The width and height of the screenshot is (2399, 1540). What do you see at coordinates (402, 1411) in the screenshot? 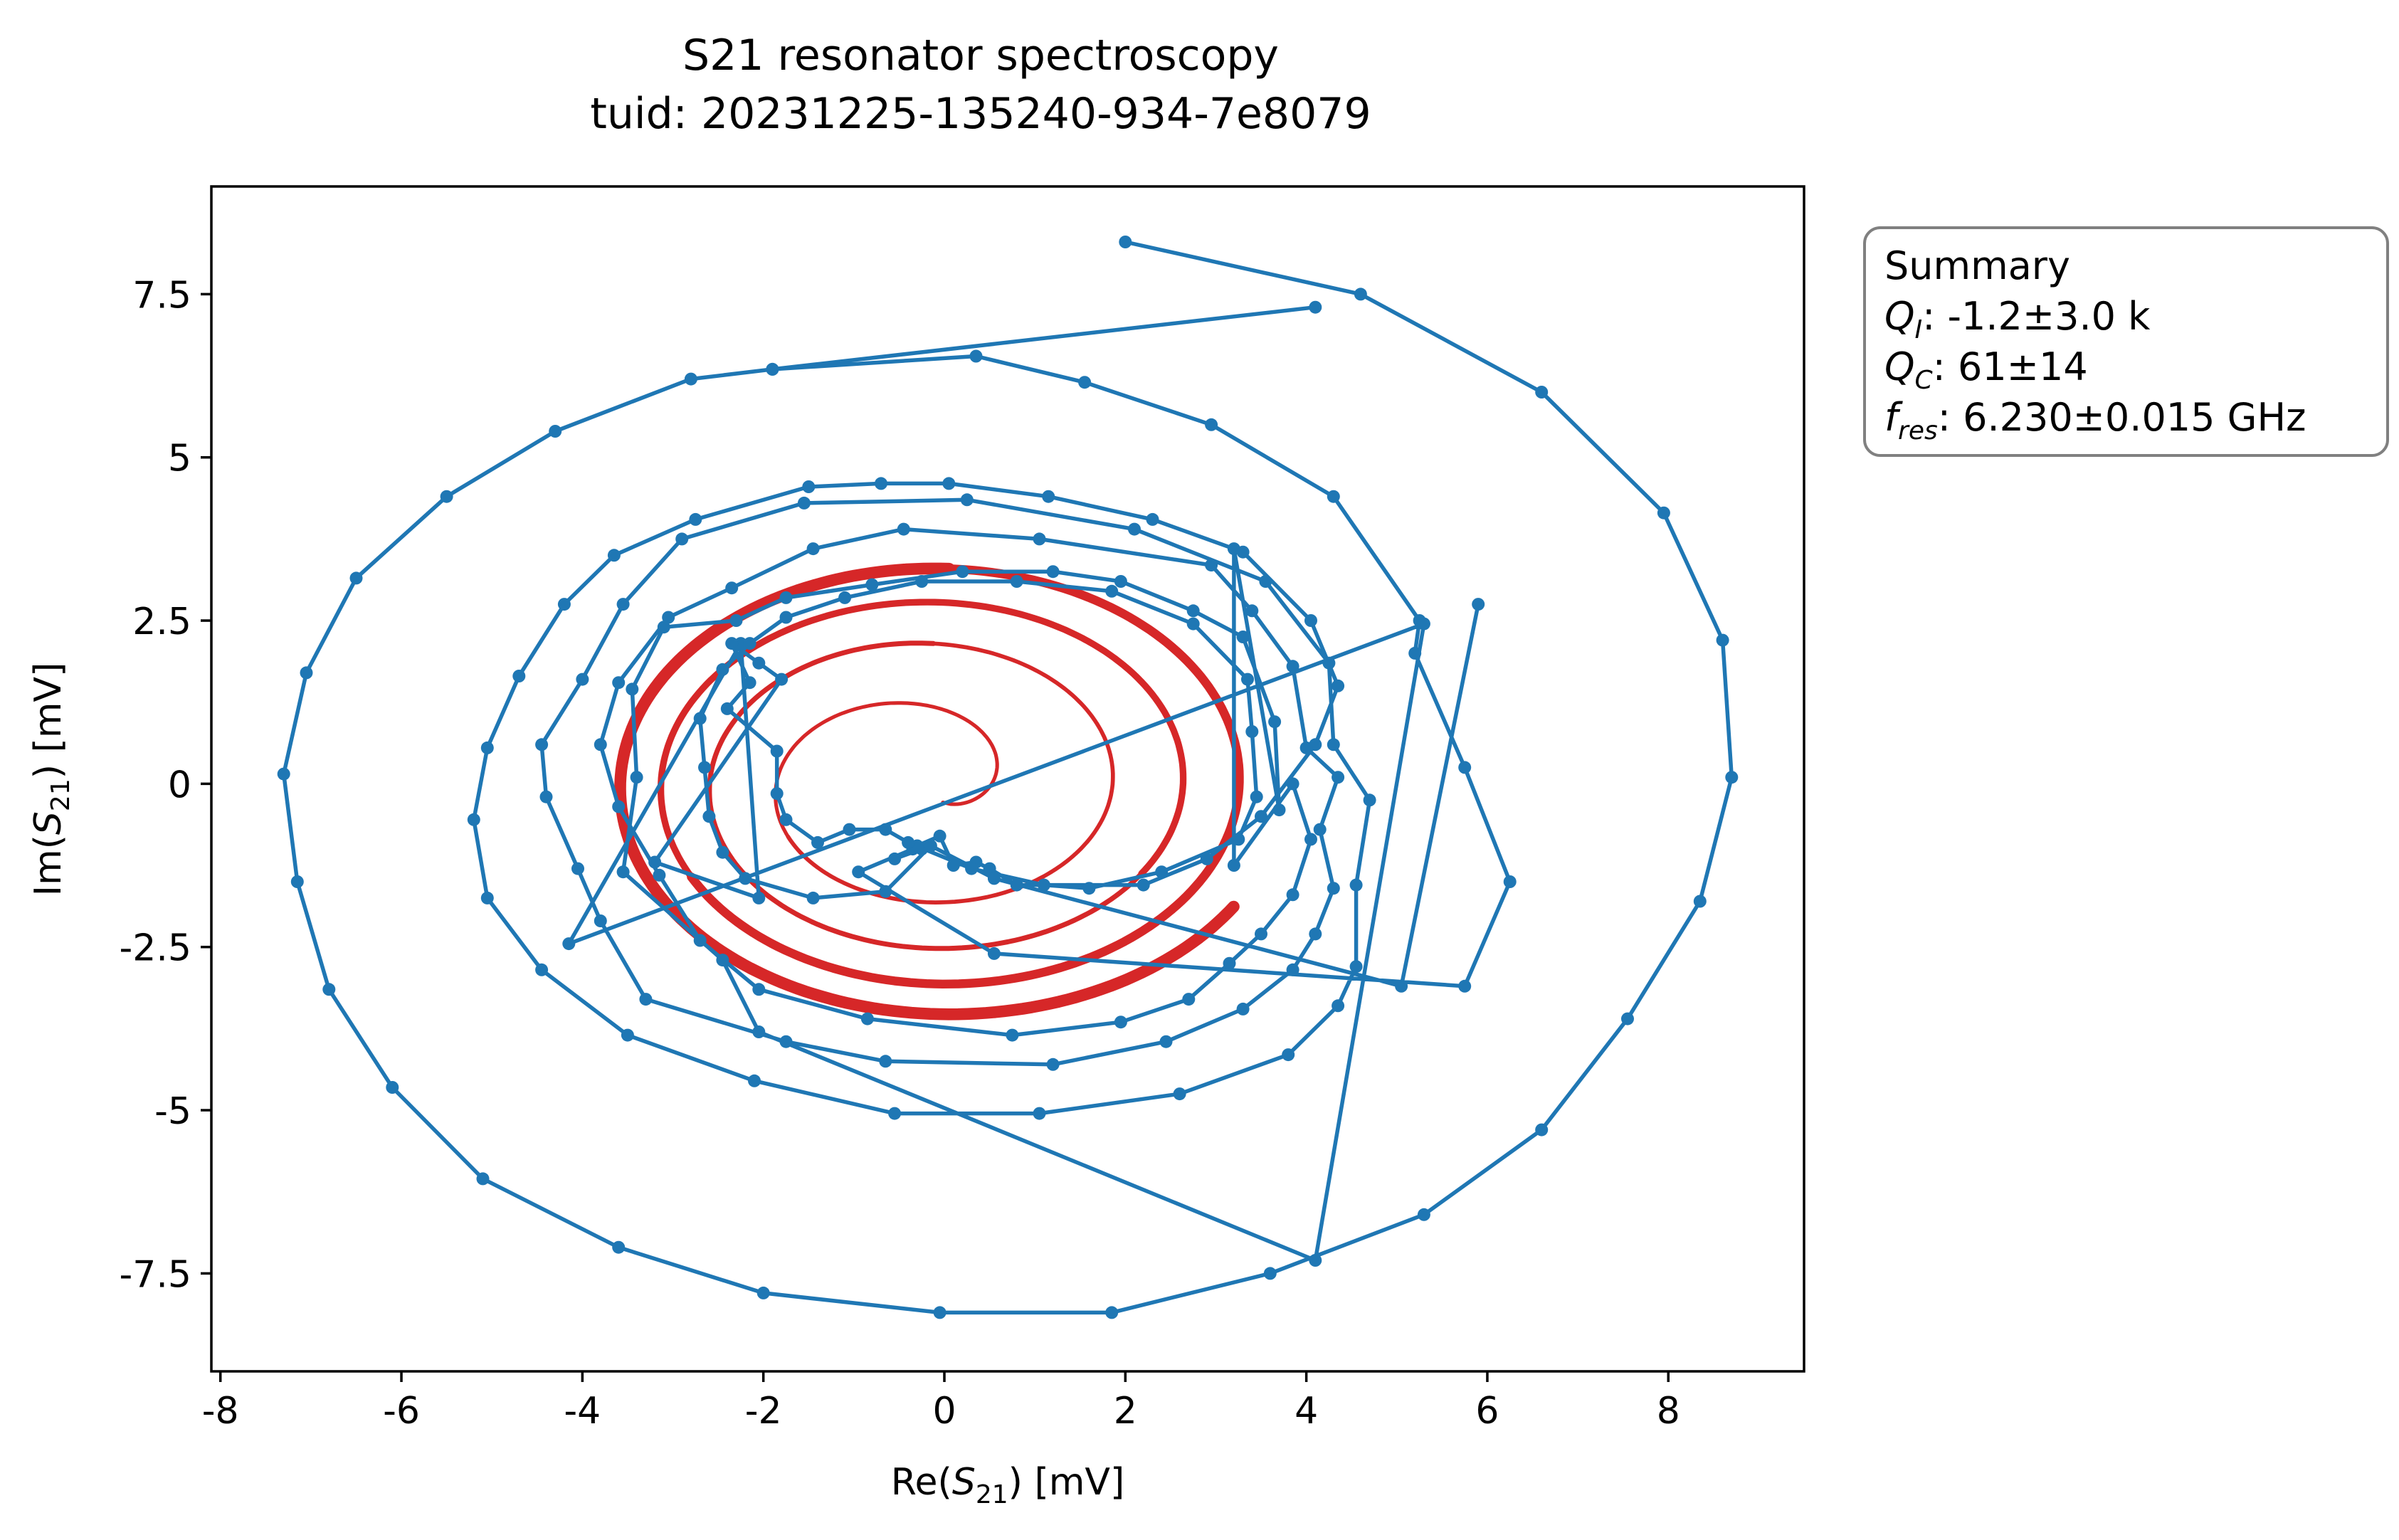
I see `x-tick-label: -6` at bounding box center [402, 1411].